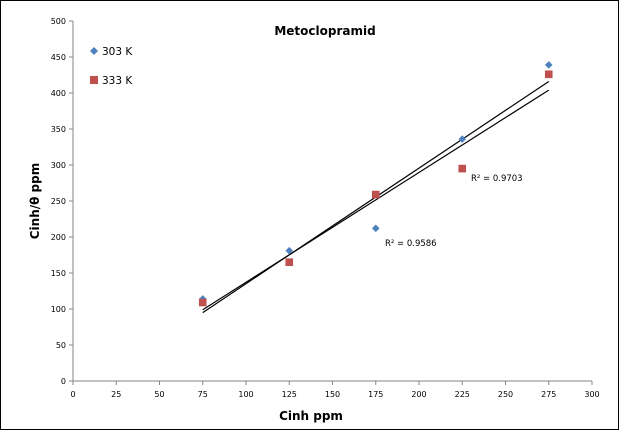 This screenshot has height=430, width=619. I want to click on y-axis-label: Cinh/θ ppm, so click(35, 201).